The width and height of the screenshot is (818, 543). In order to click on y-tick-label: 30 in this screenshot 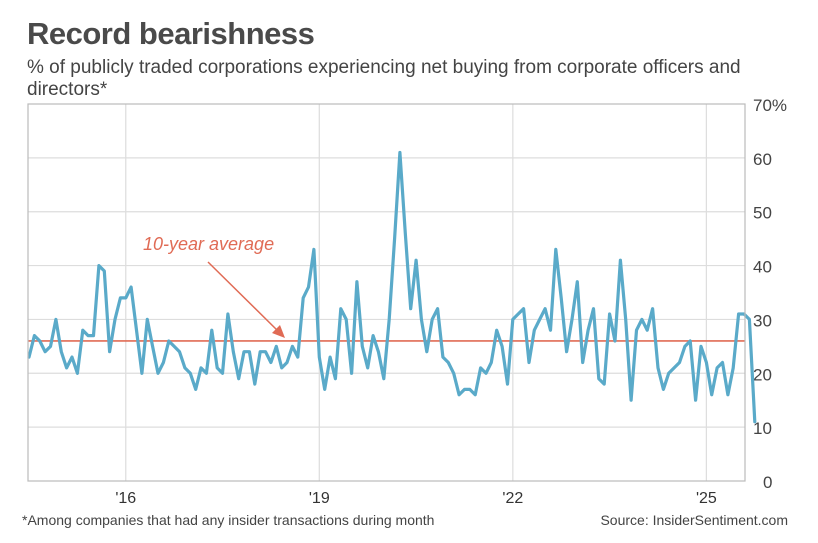, I will do `click(762, 320)`.